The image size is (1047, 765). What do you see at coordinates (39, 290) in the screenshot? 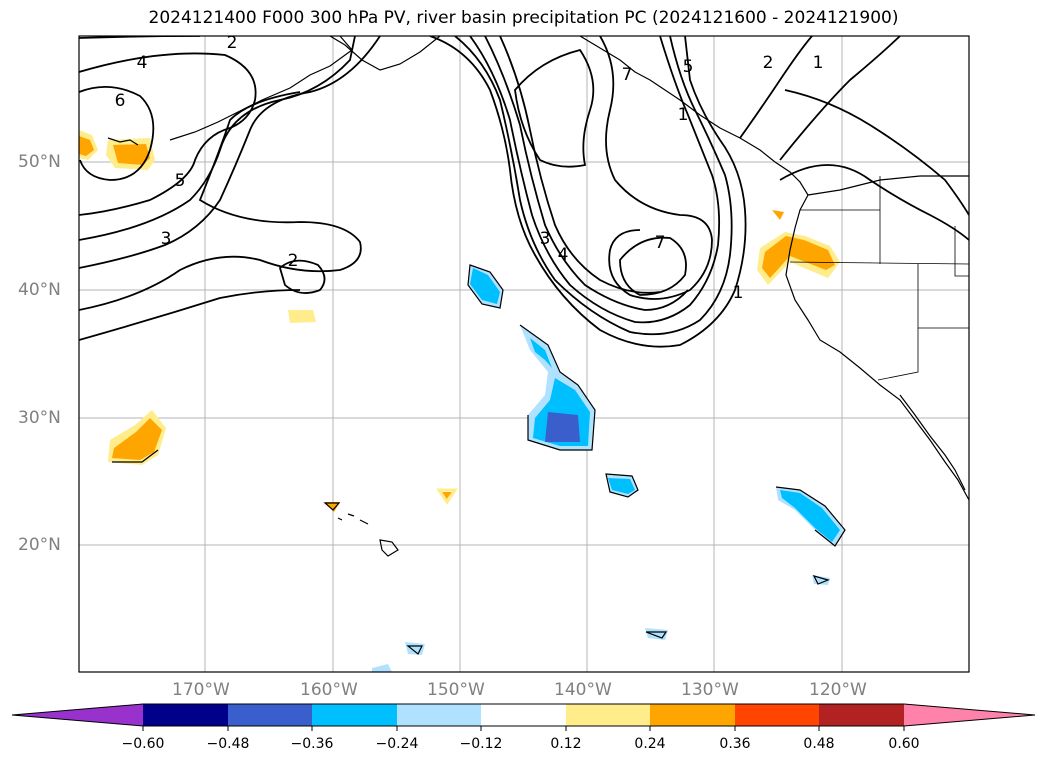
I see `lat-label: 40°N` at bounding box center [39, 290].